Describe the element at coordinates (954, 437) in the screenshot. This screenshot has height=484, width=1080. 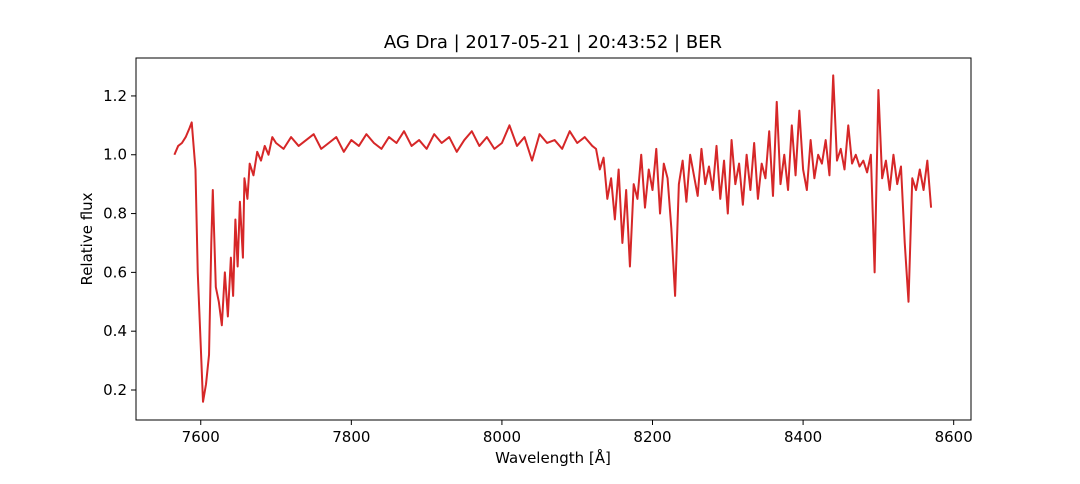
I see `x-tick-label: 8600` at that location.